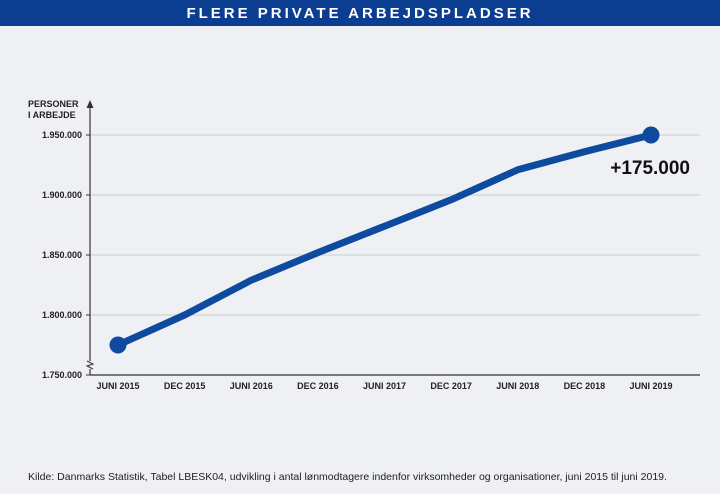  Describe the element at coordinates (517, 386) in the screenshot. I see `x-tick-label: JUNI 2018` at that location.